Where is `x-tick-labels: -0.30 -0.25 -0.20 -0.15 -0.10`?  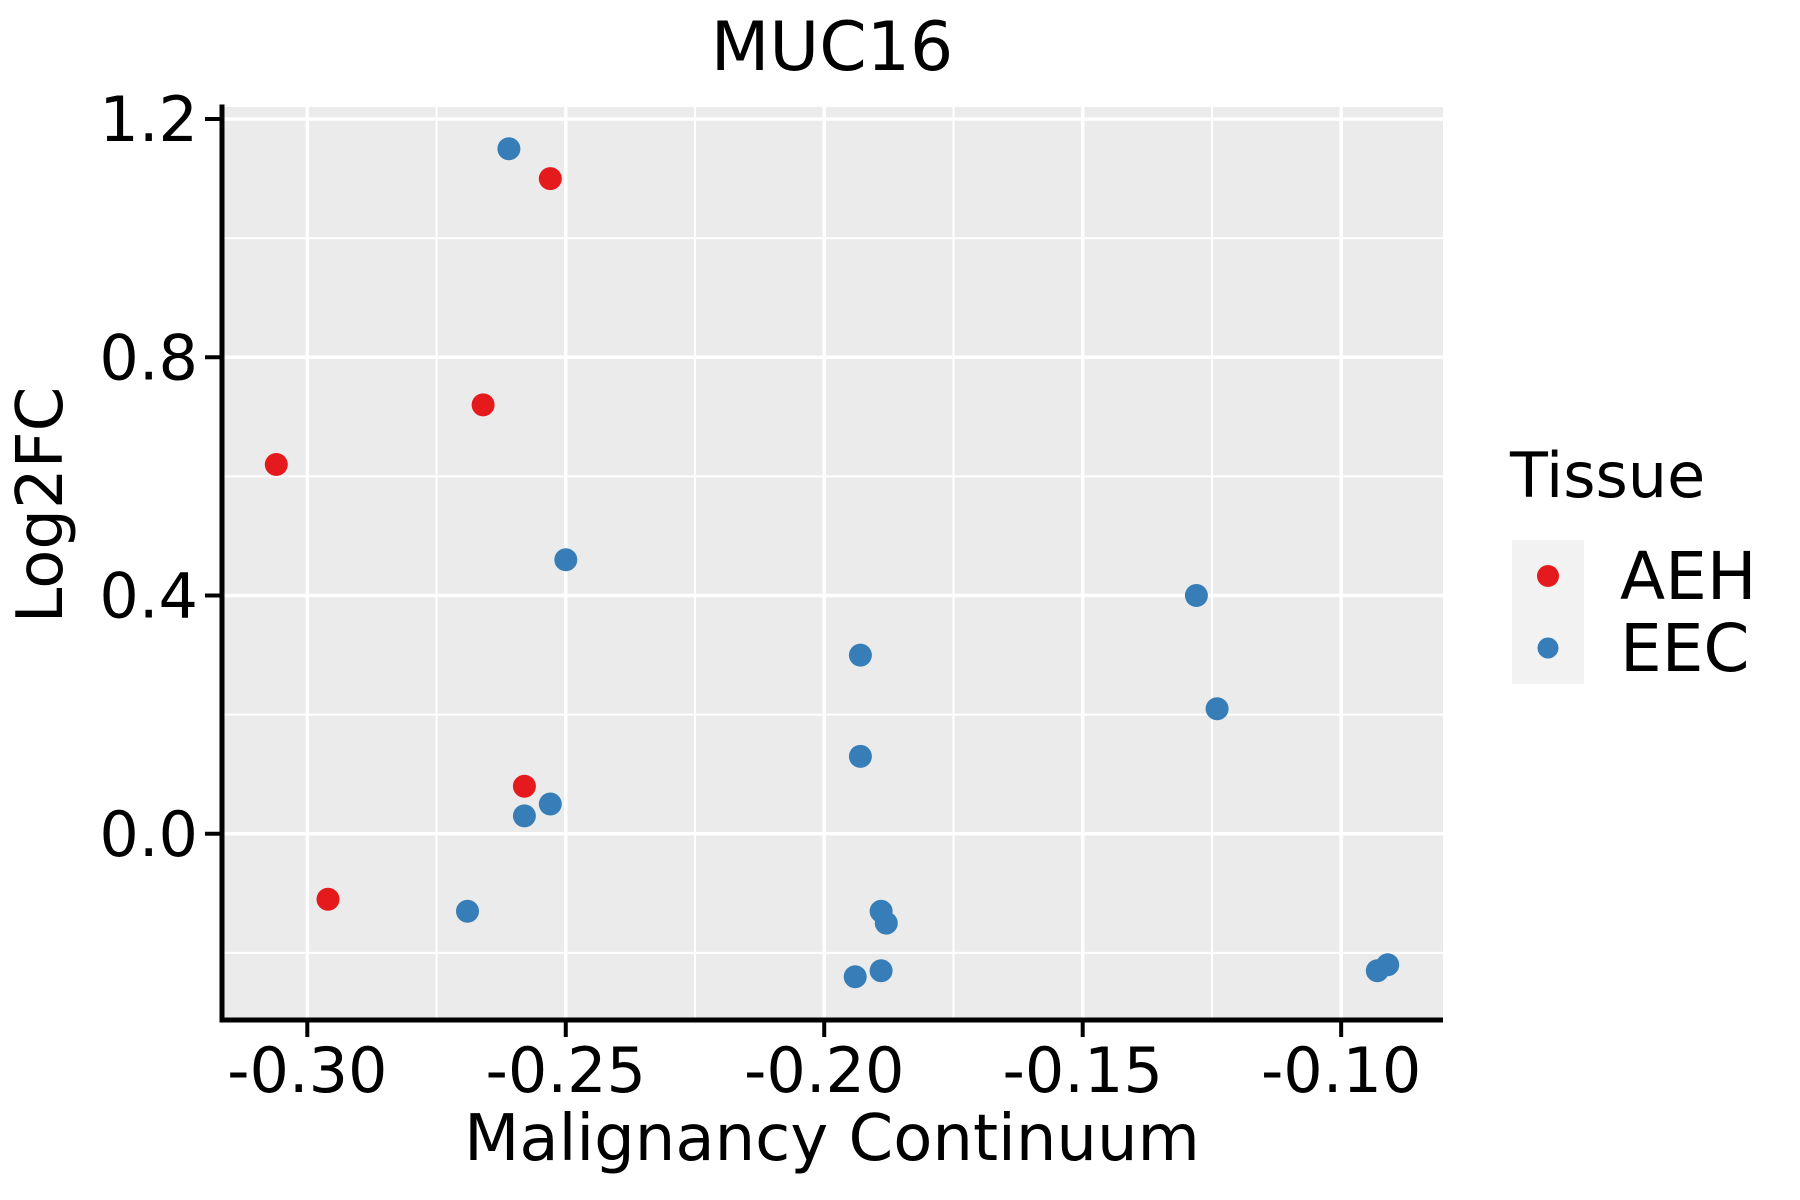 x-tick-labels: -0.30 -0.25 -0.20 -0.15 -0.10 is located at coordinates (824, 1070).